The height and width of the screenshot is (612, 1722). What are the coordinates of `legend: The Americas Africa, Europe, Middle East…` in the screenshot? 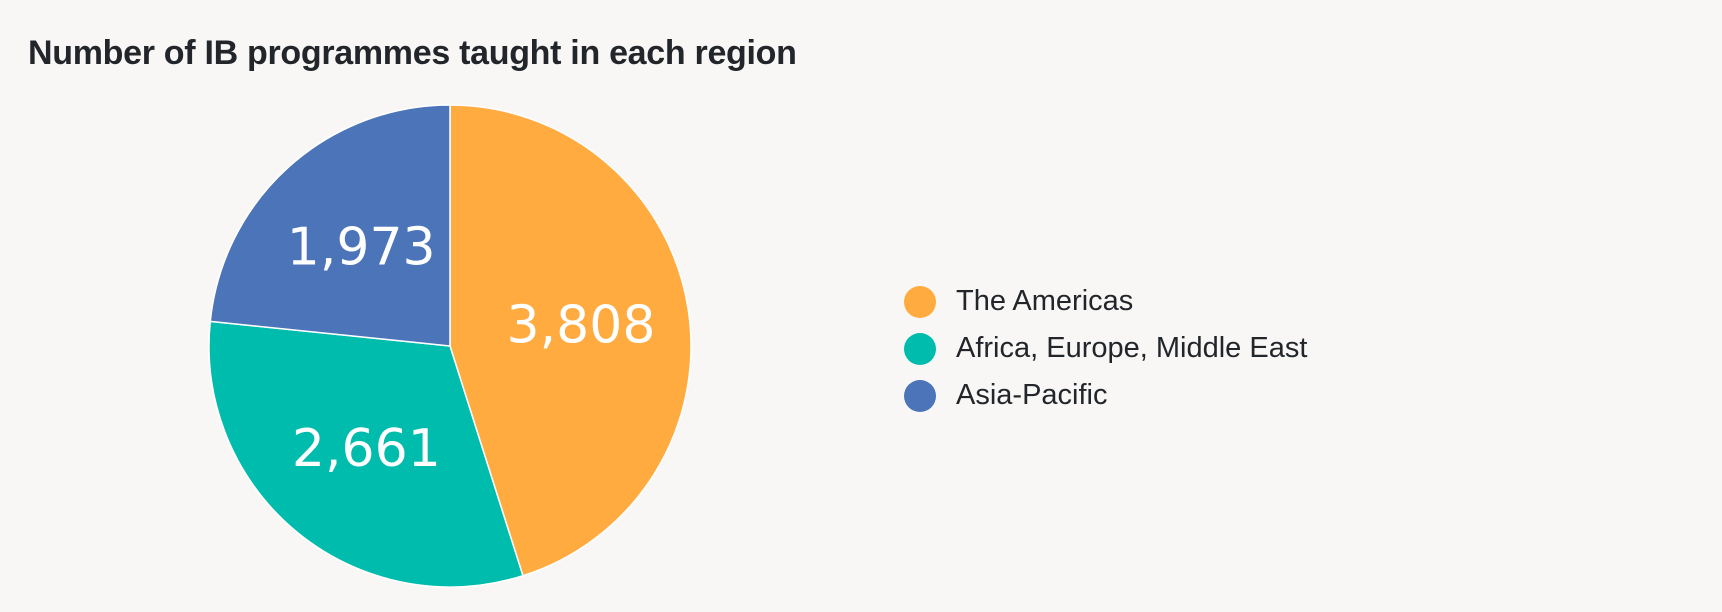 It's located at (1105, 348).